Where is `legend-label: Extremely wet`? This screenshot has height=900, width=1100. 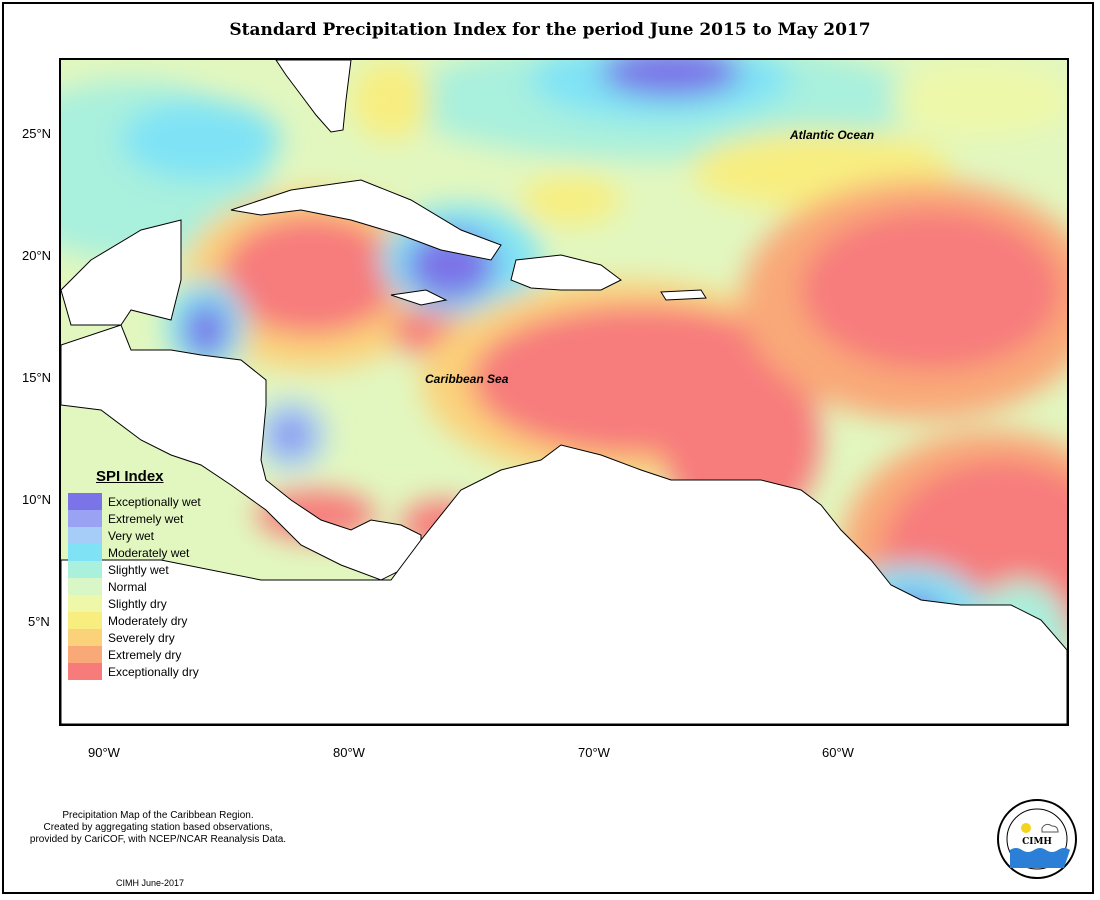
legend-label: Extremely wet is located at coordinates (146, 518).